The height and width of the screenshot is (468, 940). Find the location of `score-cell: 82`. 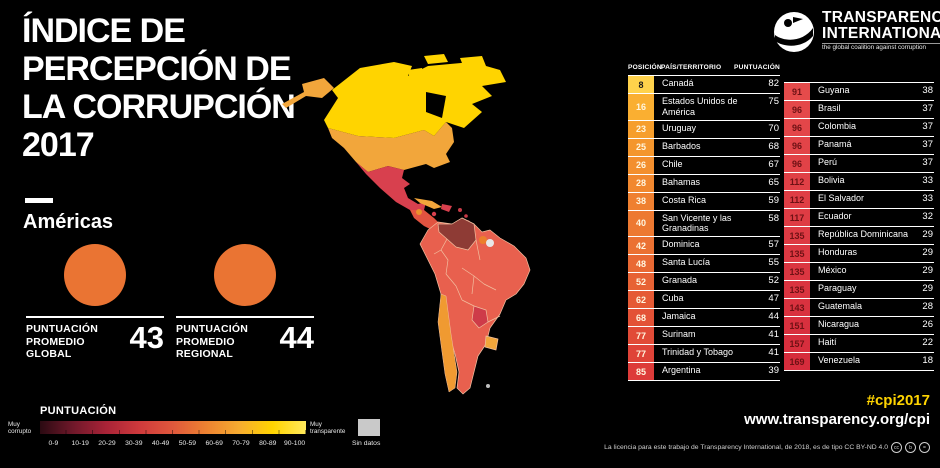

score-cell: 82 is located at coordinates (773, 83).